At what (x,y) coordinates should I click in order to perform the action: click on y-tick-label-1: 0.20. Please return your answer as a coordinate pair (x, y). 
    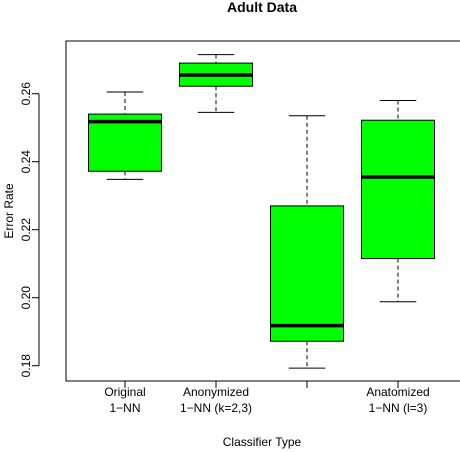
    Looking at the image, I should click on (26, 298).